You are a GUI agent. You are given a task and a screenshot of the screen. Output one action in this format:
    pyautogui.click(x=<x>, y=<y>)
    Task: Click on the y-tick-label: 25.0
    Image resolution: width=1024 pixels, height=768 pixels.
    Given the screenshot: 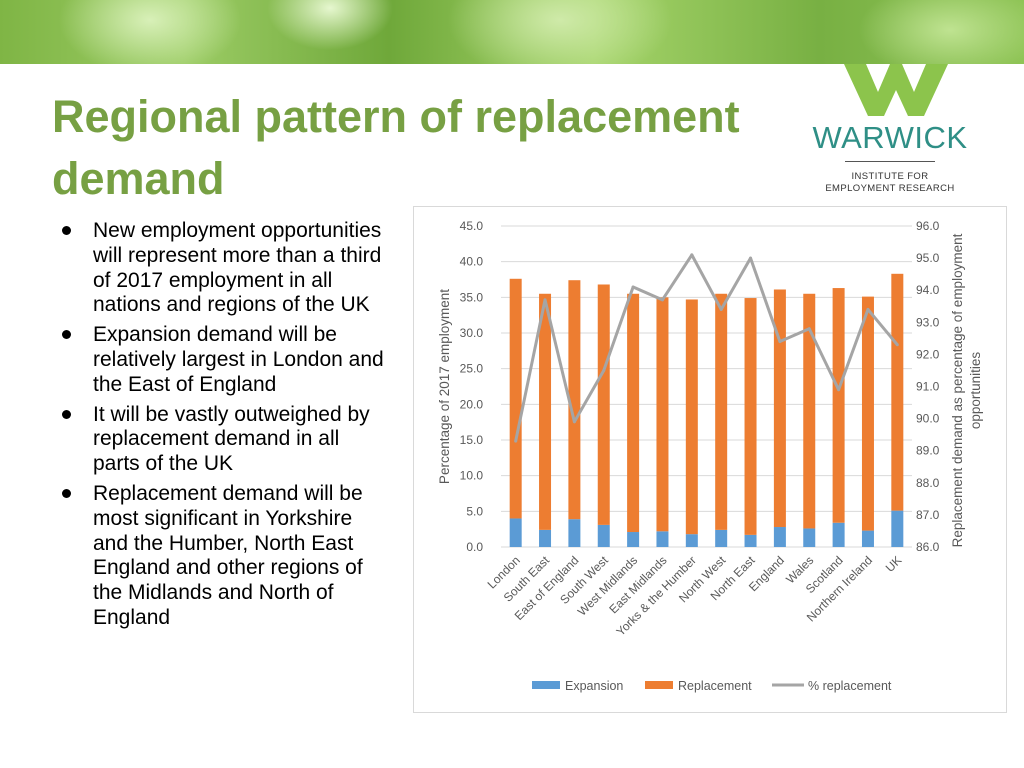 What is the action you would take?
    pyautogui.click(x=472, y=369)
    